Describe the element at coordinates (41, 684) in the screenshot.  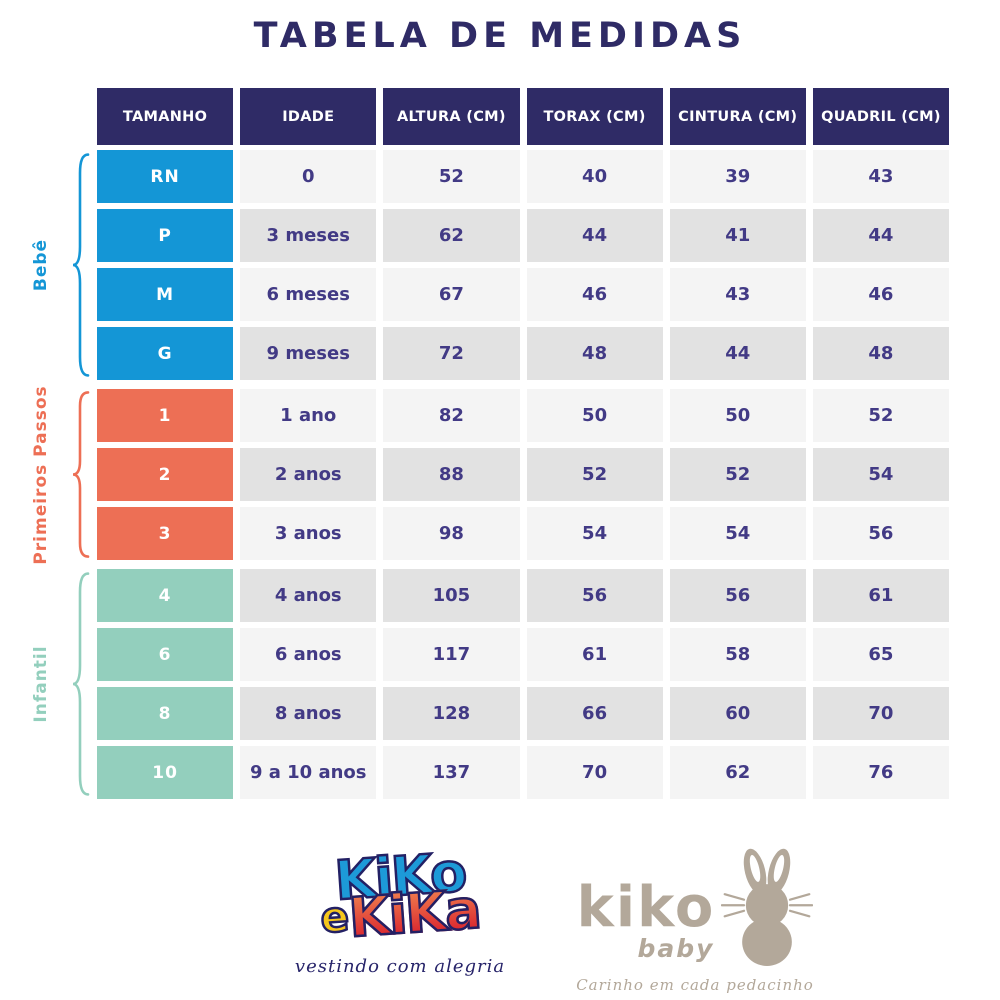
I see `group-label-infantil: Infantil` at that location.